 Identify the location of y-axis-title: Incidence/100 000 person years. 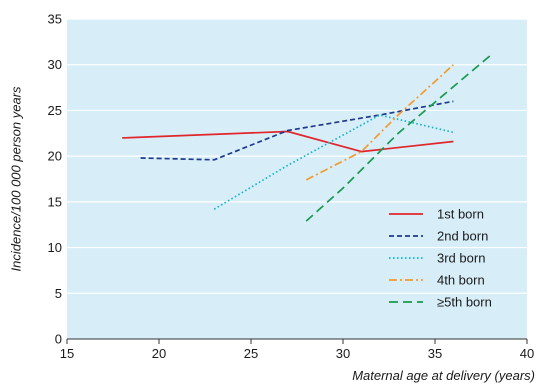
(15, 179).